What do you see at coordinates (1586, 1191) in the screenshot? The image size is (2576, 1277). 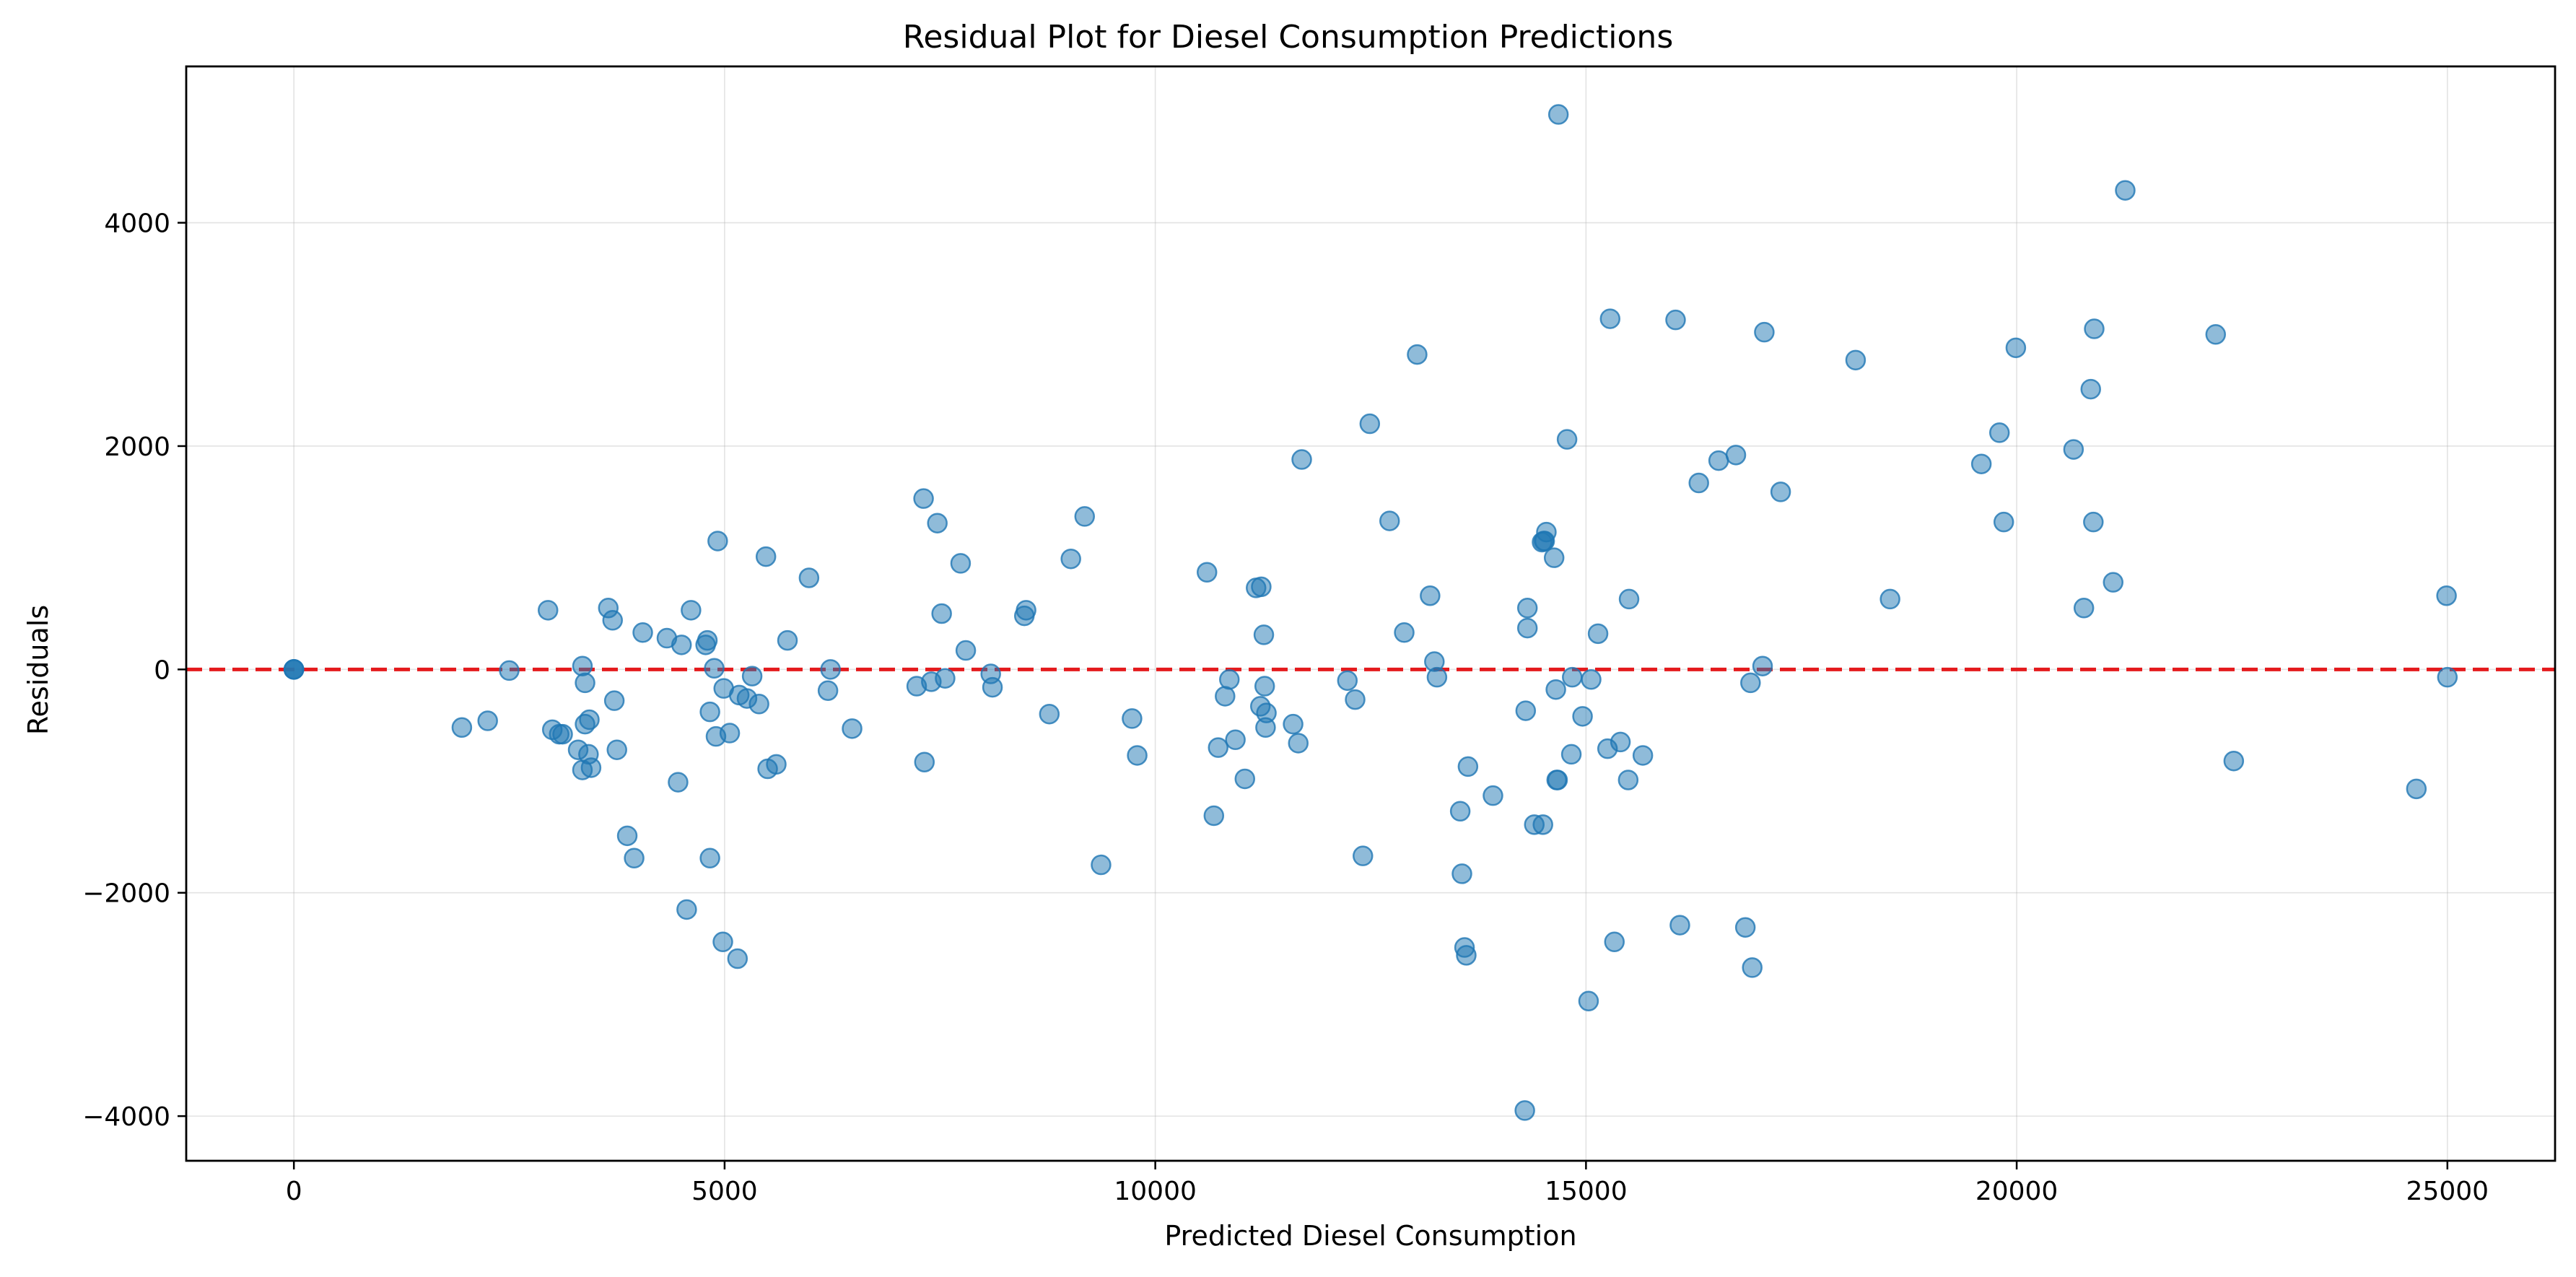 I see `x-tick-label: 15000` at bounding box center [1586, 1191].